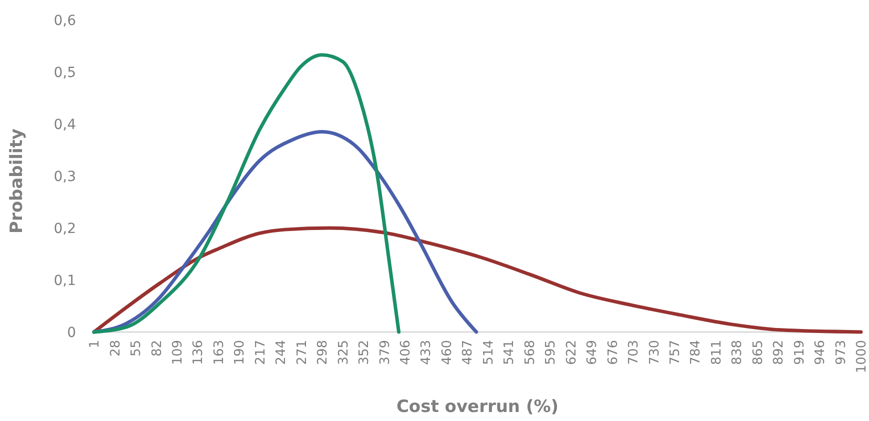  Describe the element at coordinates (675, 352) in the screenshot. I see `x-tick-label: 757` at that location.